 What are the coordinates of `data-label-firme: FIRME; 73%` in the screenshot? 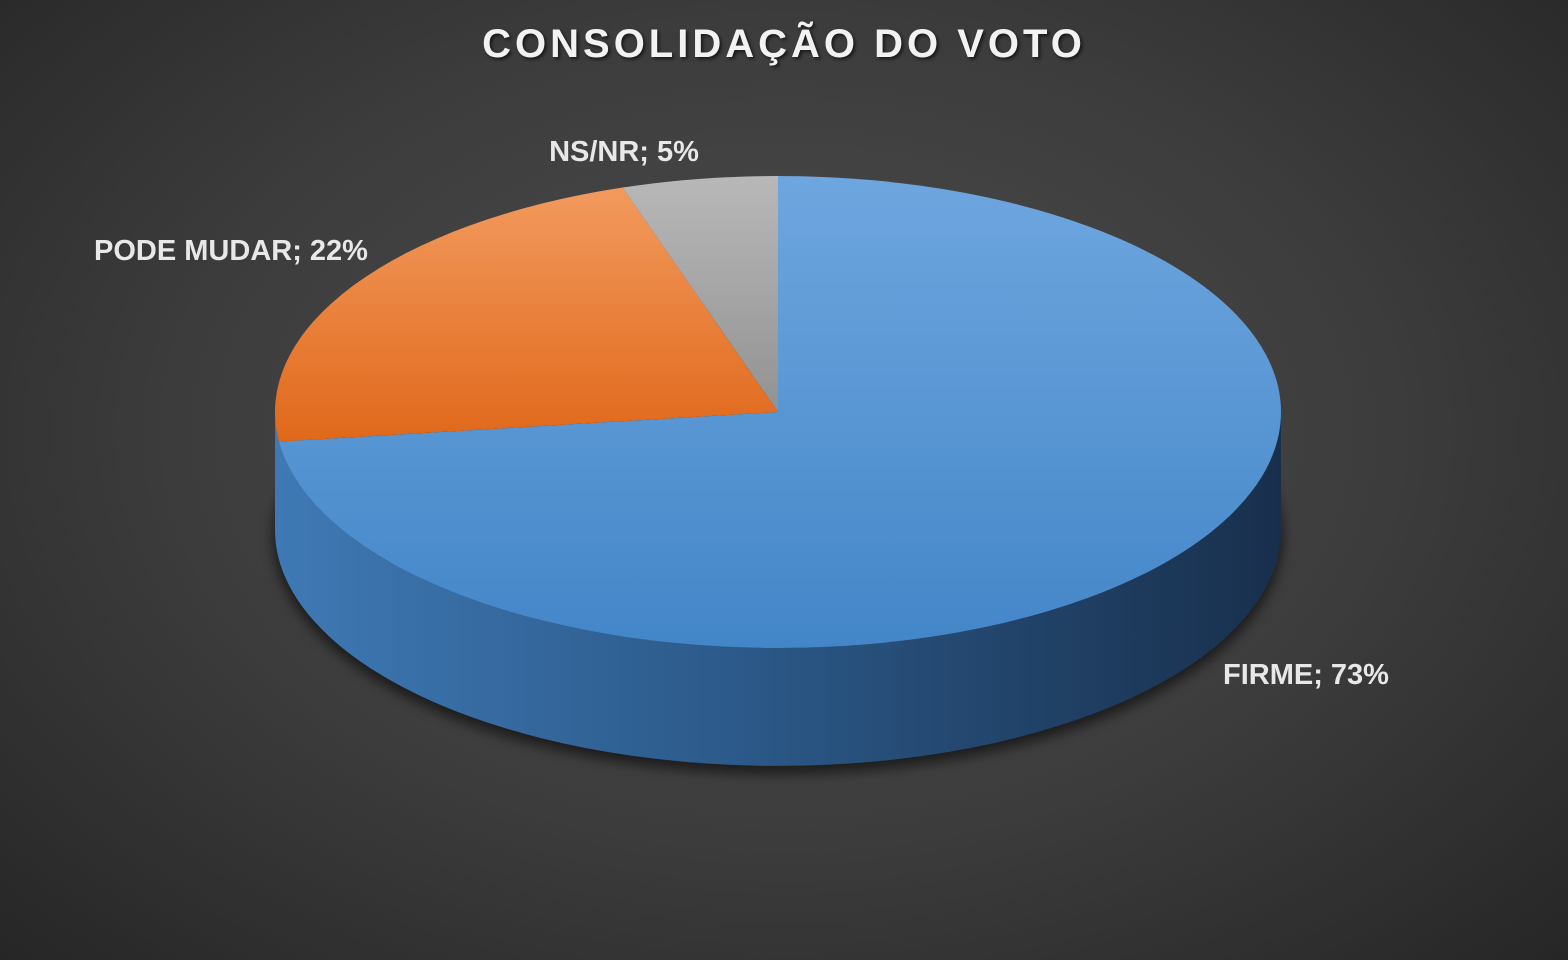 It's located at (1306, 675).